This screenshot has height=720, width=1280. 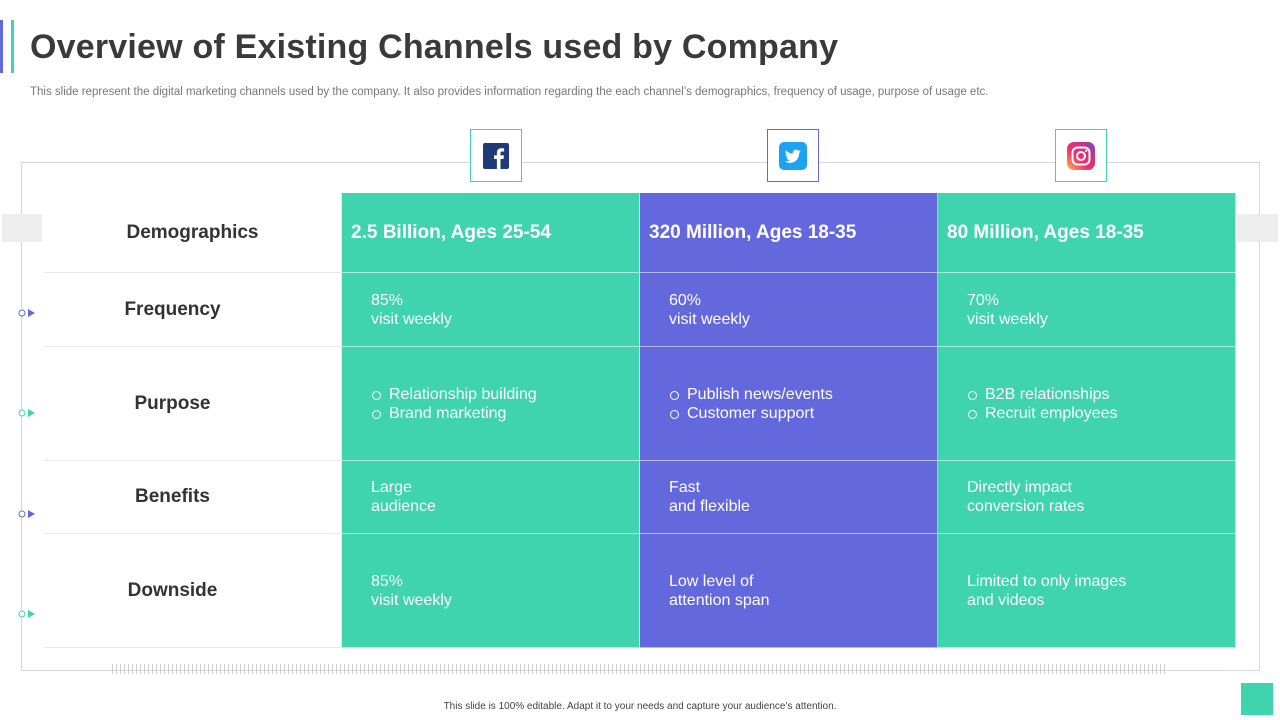 What do you see at coordinates (391, 487) in the screenshot?
I see `benefits-facebook-line-1: Large` at bounding box center [391, 487].